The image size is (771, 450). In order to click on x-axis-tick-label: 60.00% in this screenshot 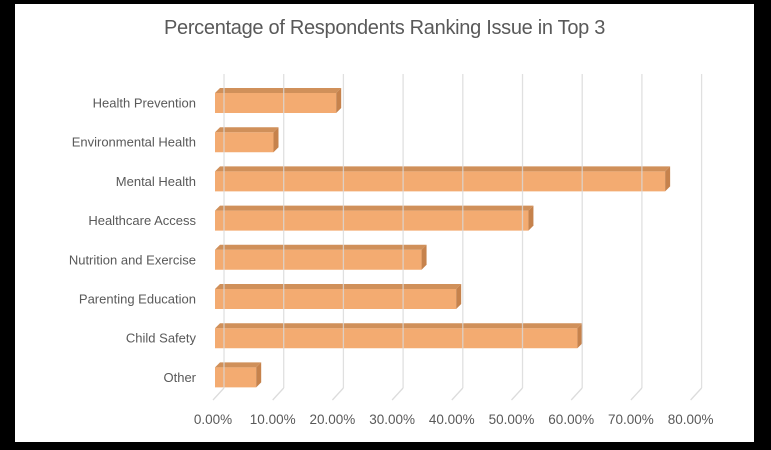, I will do `click(571, 419)`.